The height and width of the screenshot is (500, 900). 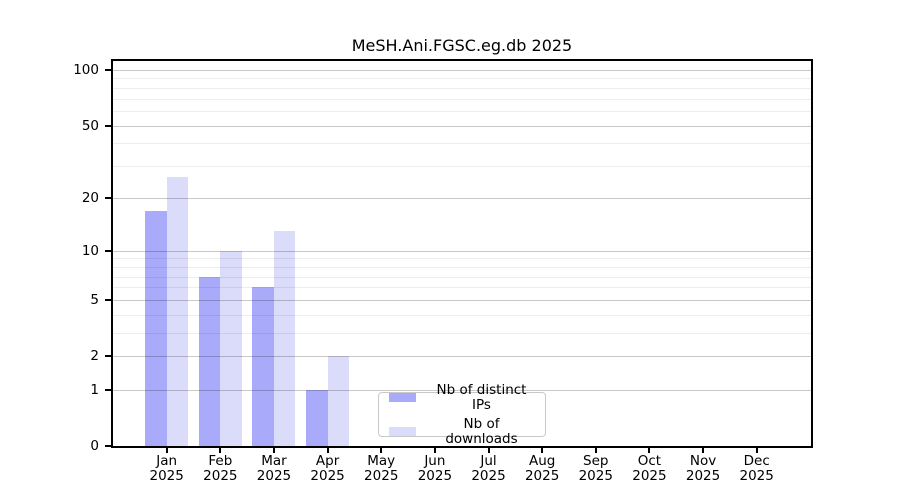 I want to click on legend-label-downloads: Nb of downloads, so click(x=481, y=431).